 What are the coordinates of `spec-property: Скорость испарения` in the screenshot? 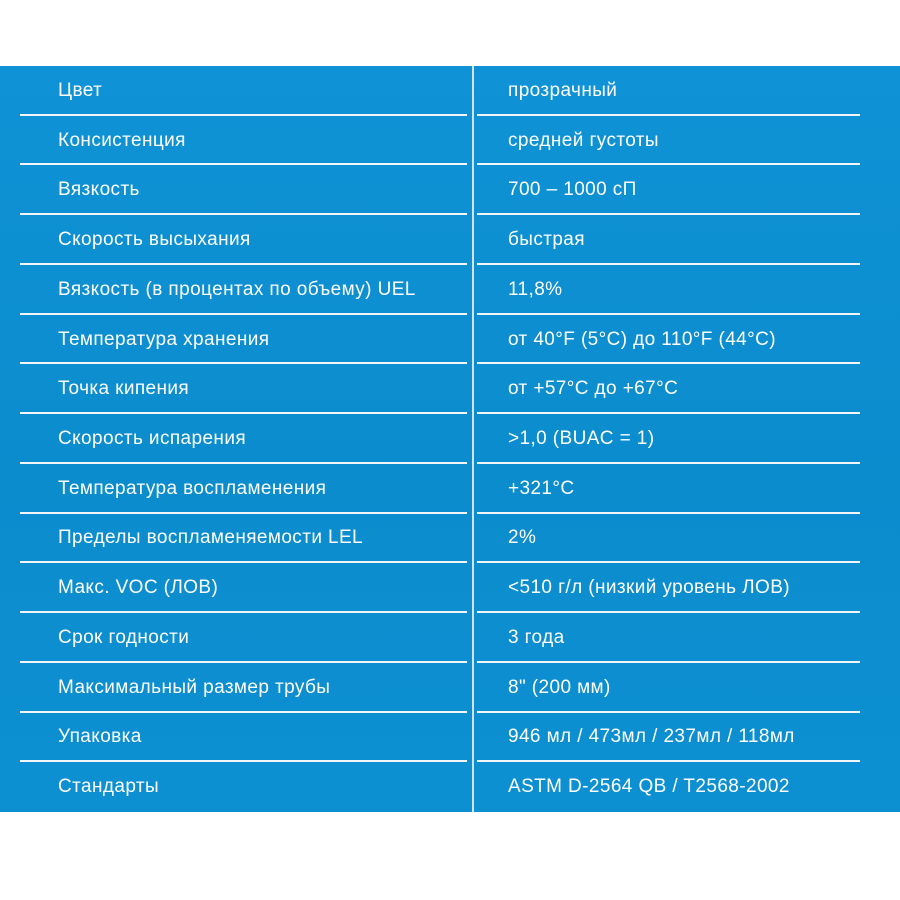 It's located at (236, 439).